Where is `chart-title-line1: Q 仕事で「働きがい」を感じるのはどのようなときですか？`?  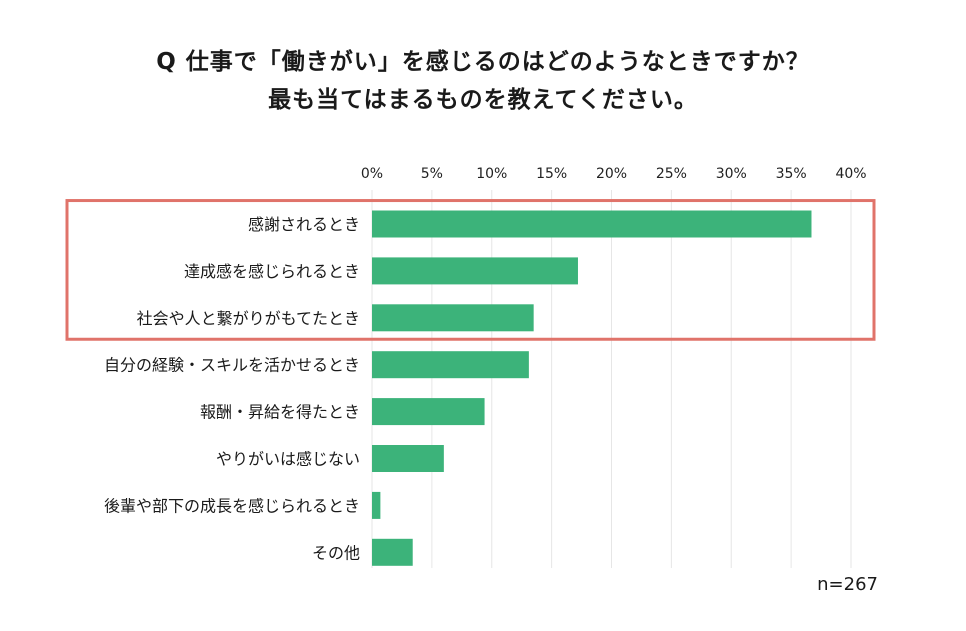
chart-title-line1: Q 仕事で「働きがい」を感じるのはどのようなときですか？ is located at coordinates (483, 62).